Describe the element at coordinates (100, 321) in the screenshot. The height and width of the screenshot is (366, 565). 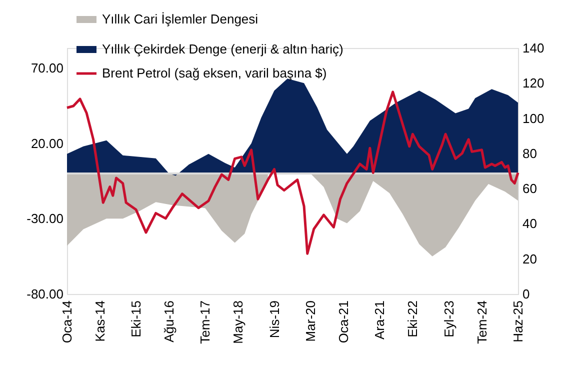
I see `x-tick-label: Kas-14` at that location.